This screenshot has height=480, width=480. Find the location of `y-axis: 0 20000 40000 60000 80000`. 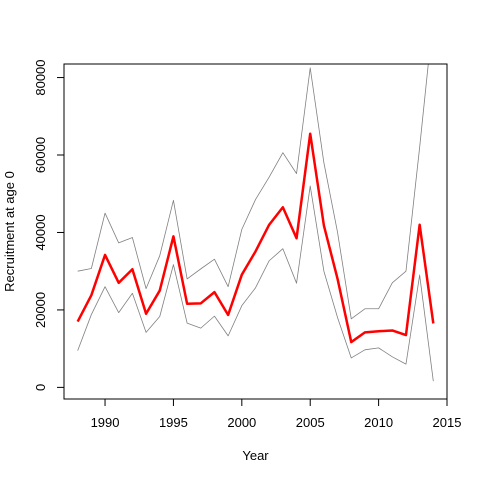

y-axis: 0 20000 40000 60000 80000 is located at coordinates (49, 225).